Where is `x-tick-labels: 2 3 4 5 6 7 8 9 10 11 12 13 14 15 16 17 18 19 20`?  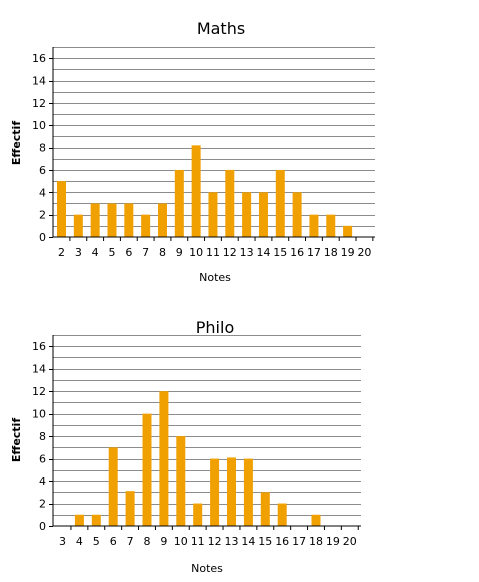 x-tick-labels: 2 3 4 5 6 7 8 9 10 11 12 13 14 15 16 17 18 19 20 is located at coordinates (216, 248).